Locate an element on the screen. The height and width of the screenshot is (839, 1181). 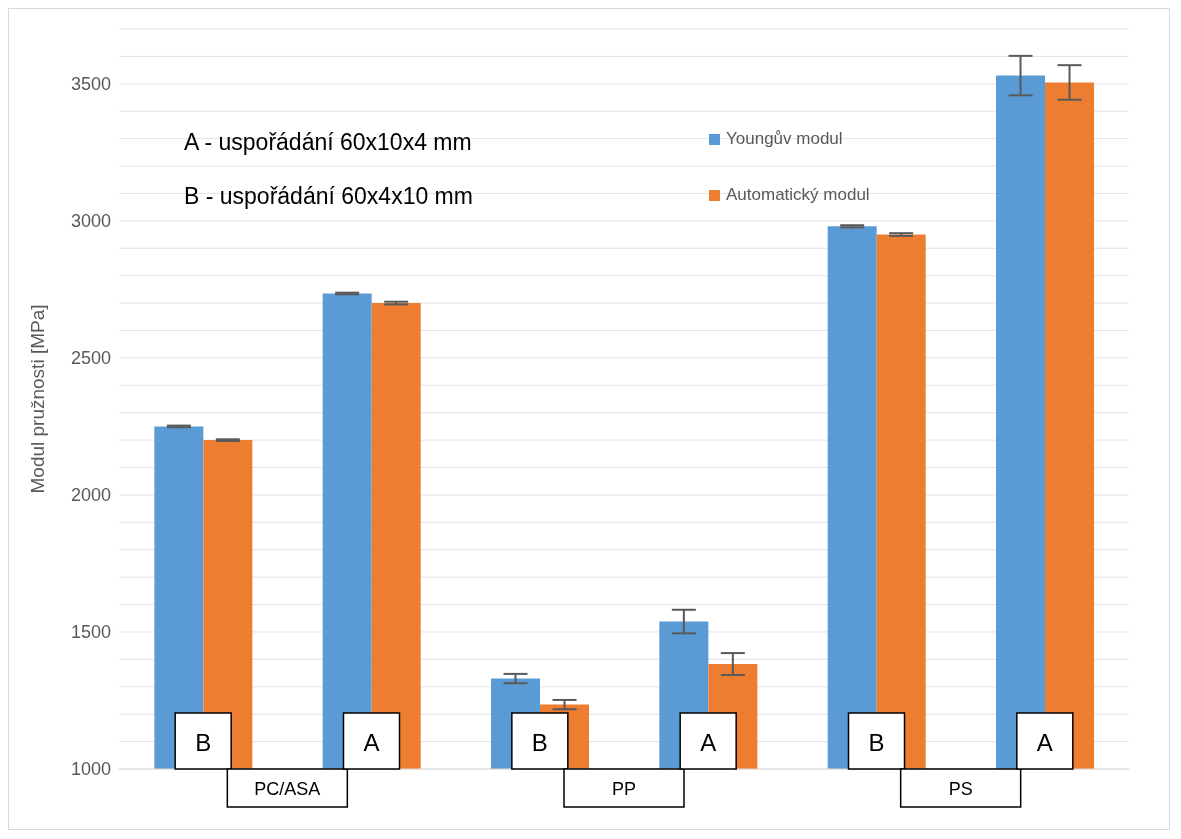
y-tick-label: 2000 is located at coordinates (90, 495).